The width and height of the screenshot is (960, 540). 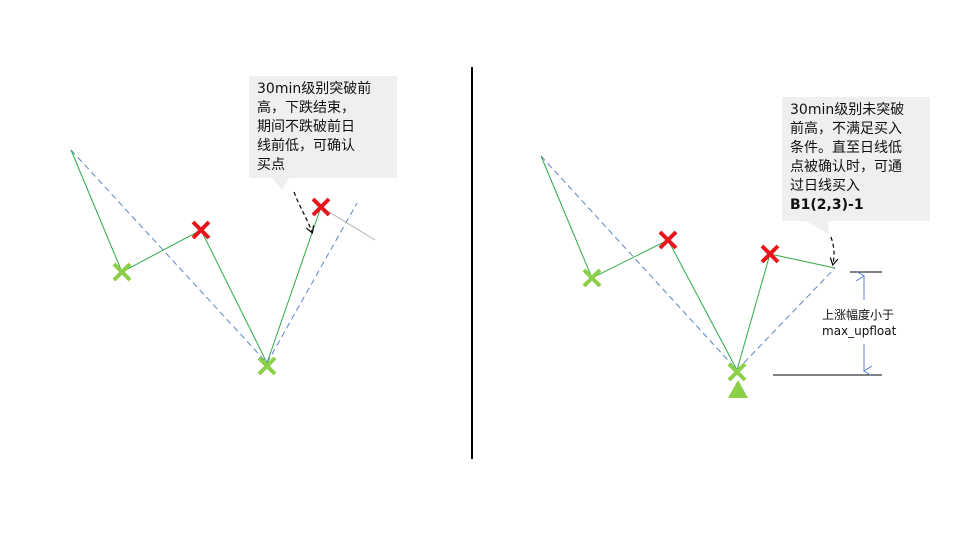 What do you see at coordinates (846, 129) in the screenshot?
I see `callout-text-line: 前高，不满足买入` at bounding box center [846, 129].